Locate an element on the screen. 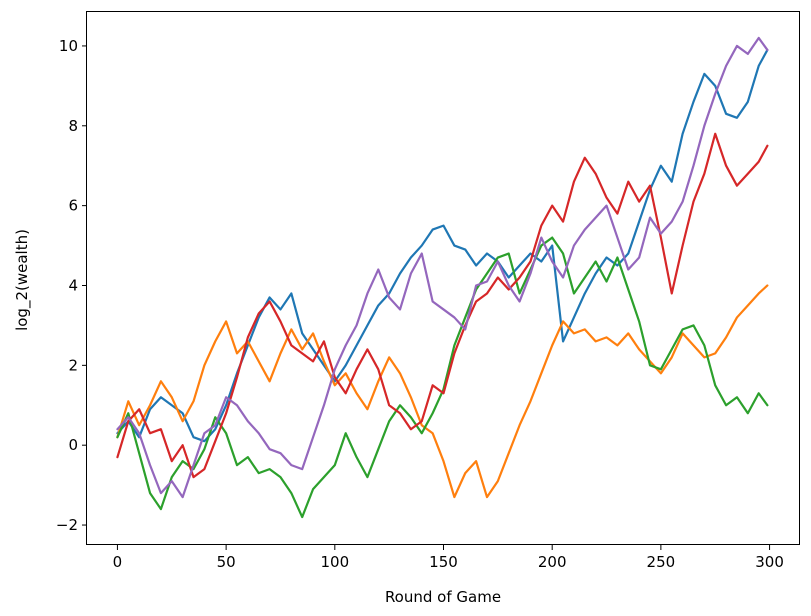 Image resolution: width=811 pixels, height=616 pixels. x-axis: 0 50 100 150 200 250 300 is located at coordinates (448, 558).